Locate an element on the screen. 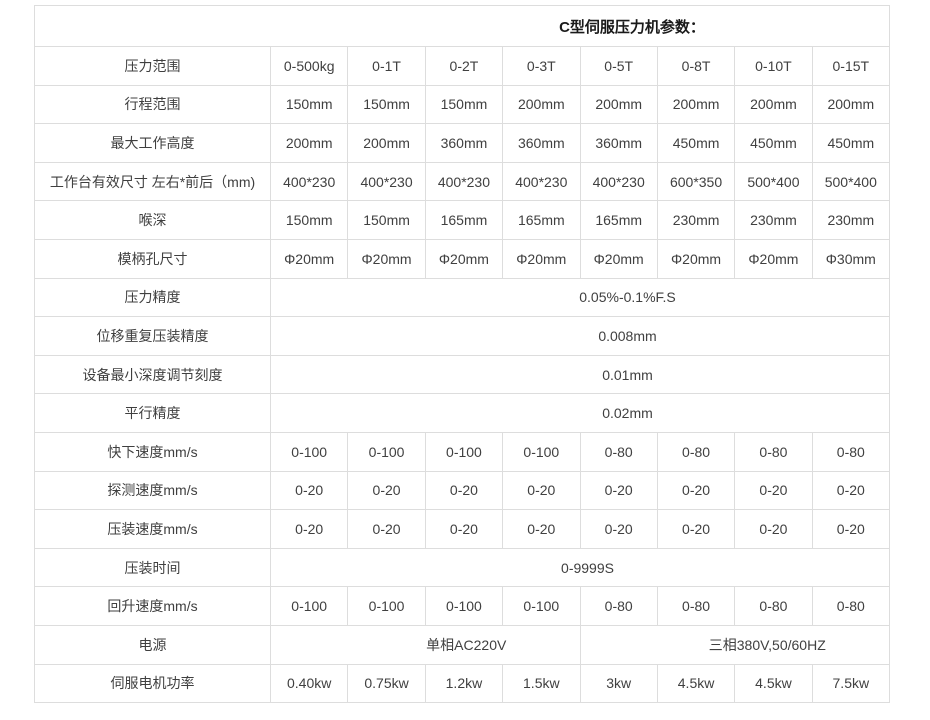 This screenshot has width=930, height=720. value-cell: 3kw is located at coordinates (618, 683).